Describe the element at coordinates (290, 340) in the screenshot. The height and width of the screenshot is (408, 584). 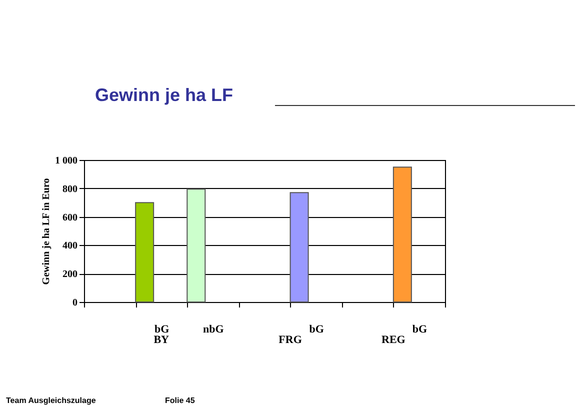
I see `text: FRG` at that location.